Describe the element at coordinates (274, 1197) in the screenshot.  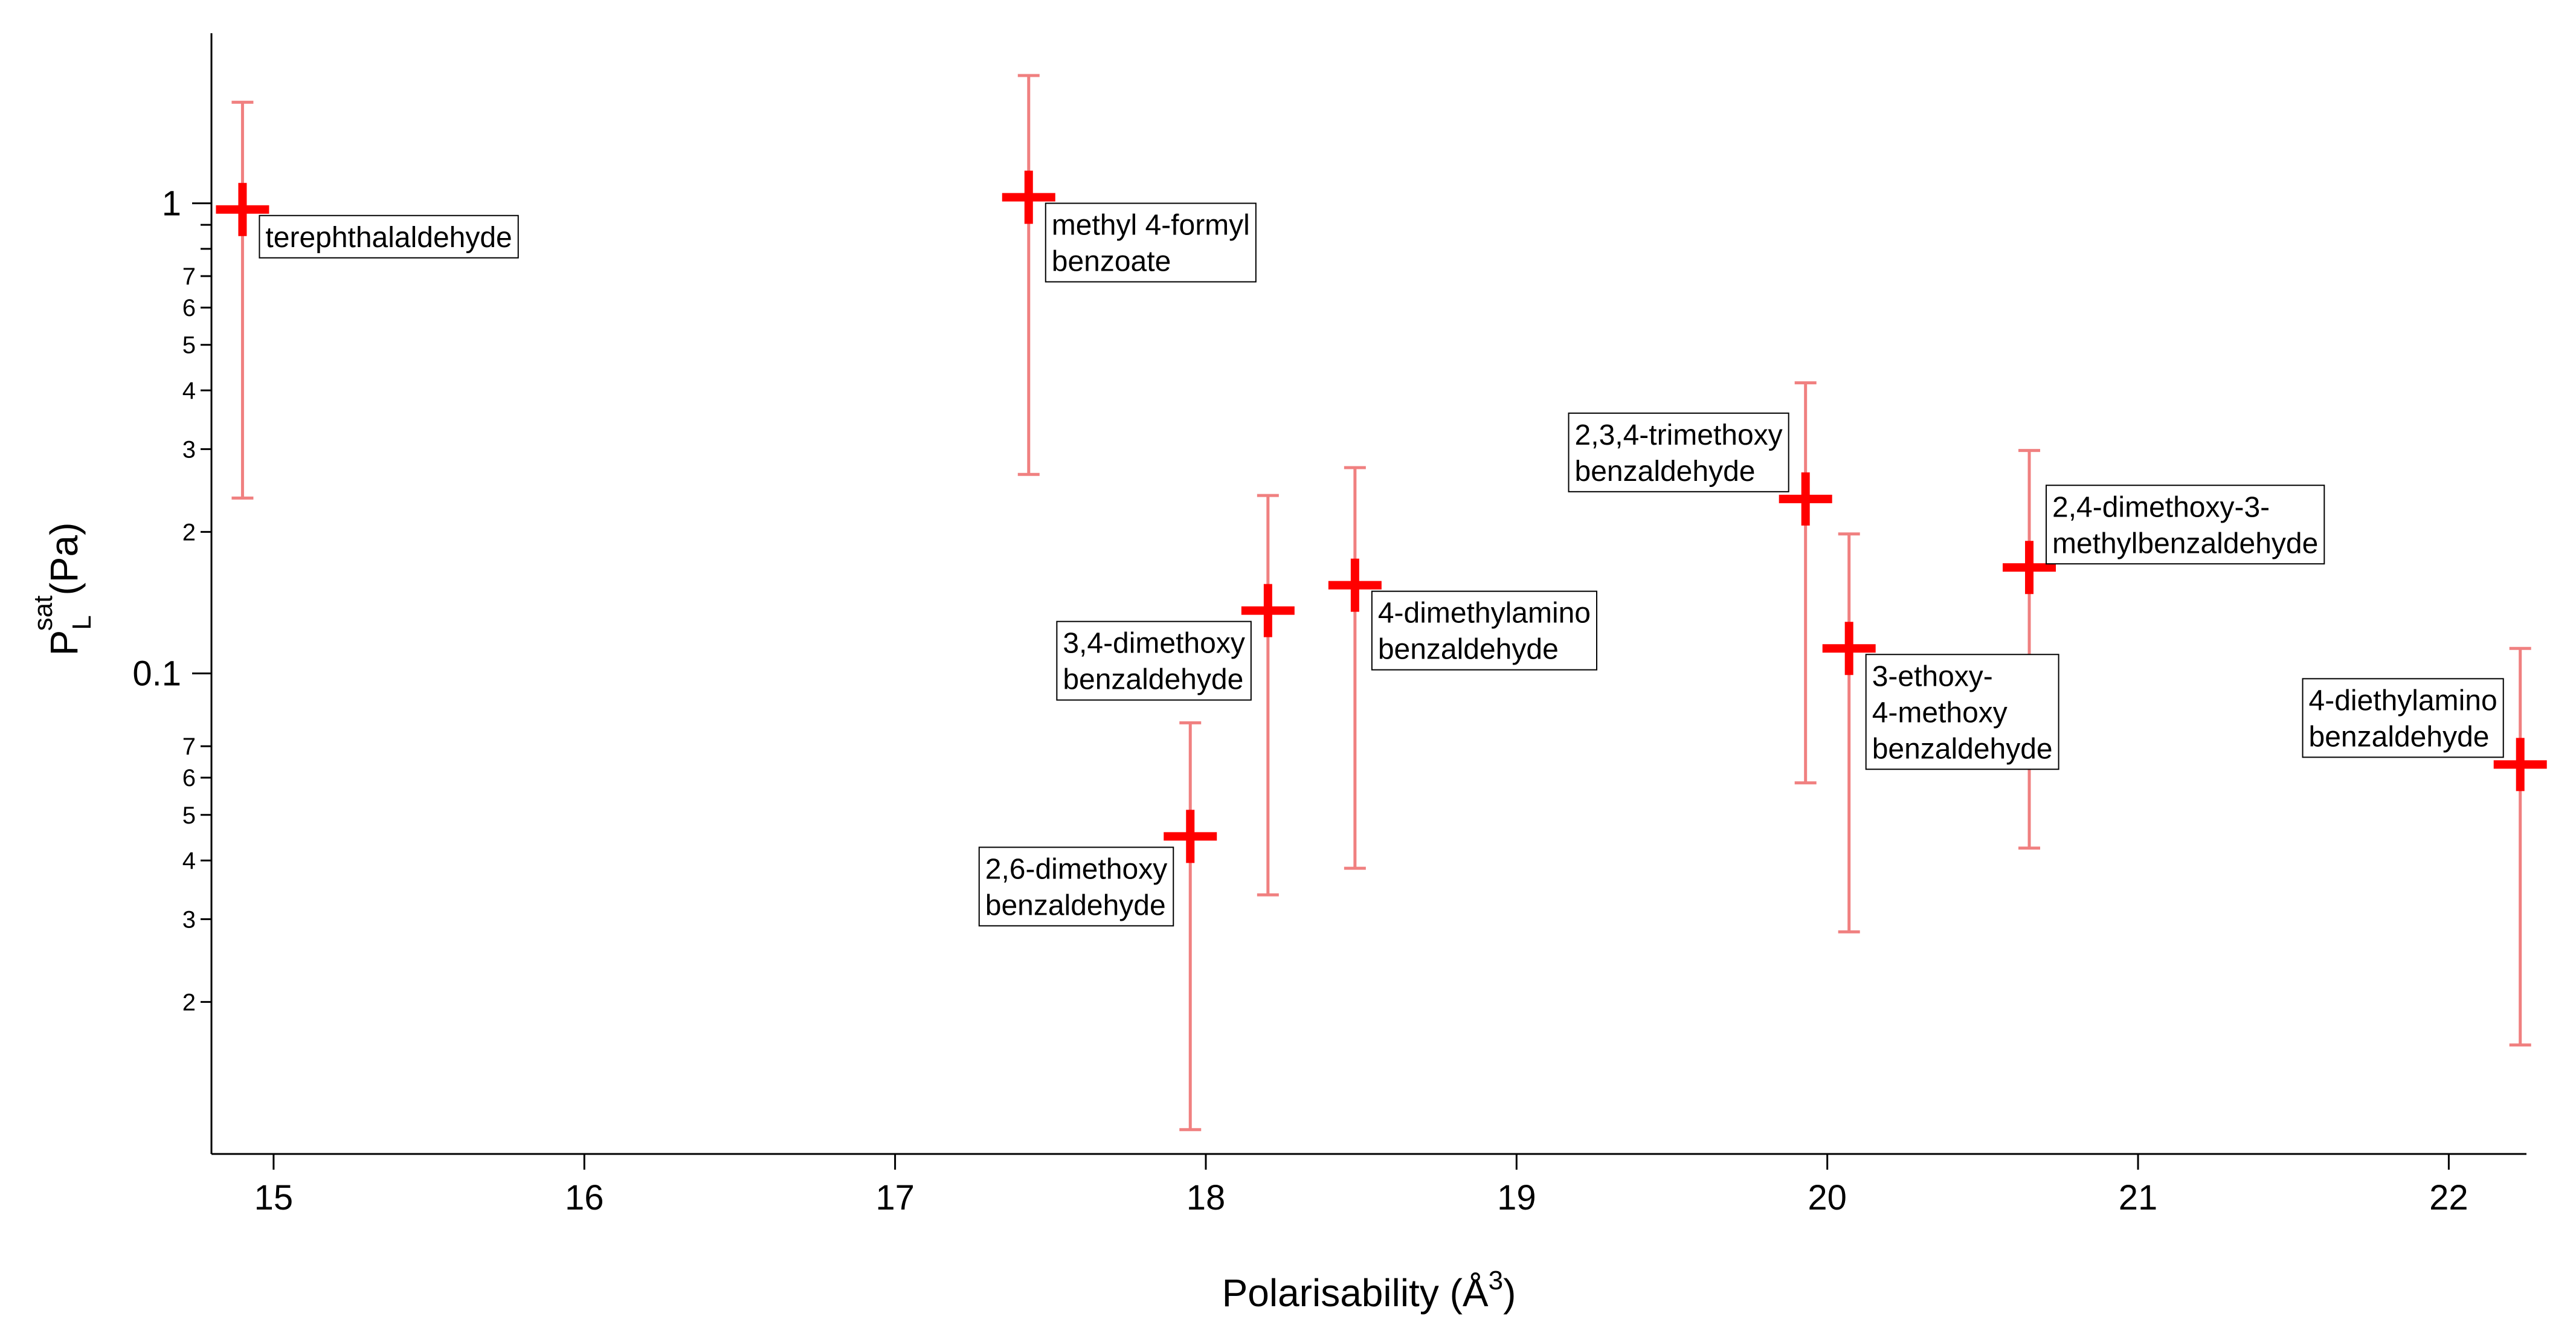
I see `x-tick-label: 15` at that location.